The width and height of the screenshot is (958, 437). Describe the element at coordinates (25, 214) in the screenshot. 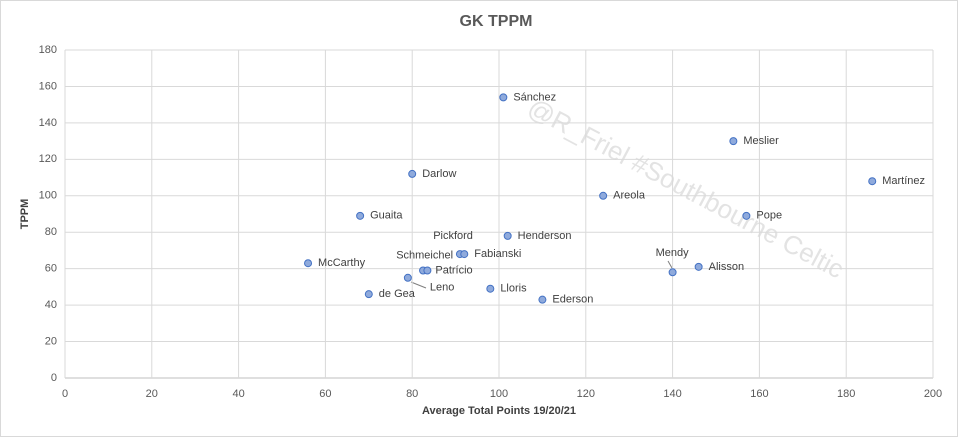

I see `y-axis-title: TPPM` at that location.